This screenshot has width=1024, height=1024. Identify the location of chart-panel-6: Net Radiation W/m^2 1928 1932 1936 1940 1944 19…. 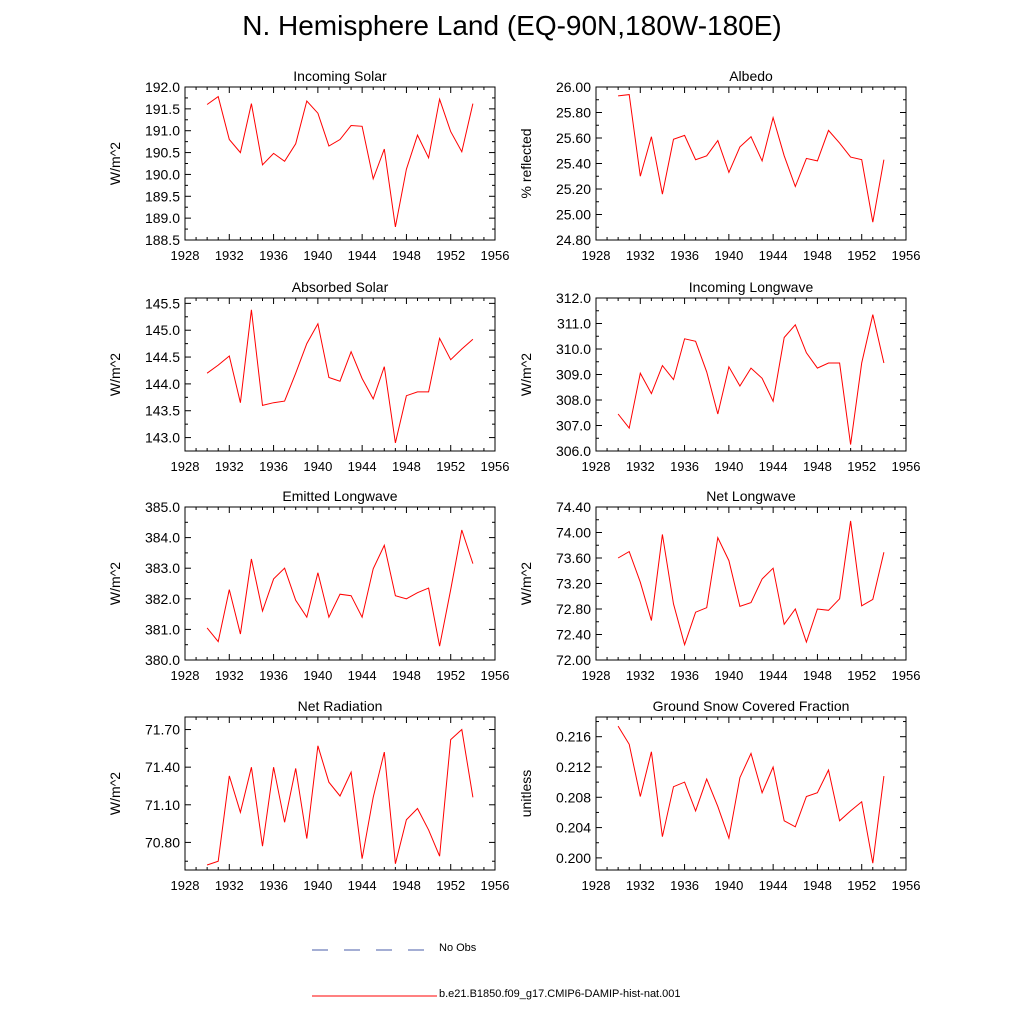
(308, 795).